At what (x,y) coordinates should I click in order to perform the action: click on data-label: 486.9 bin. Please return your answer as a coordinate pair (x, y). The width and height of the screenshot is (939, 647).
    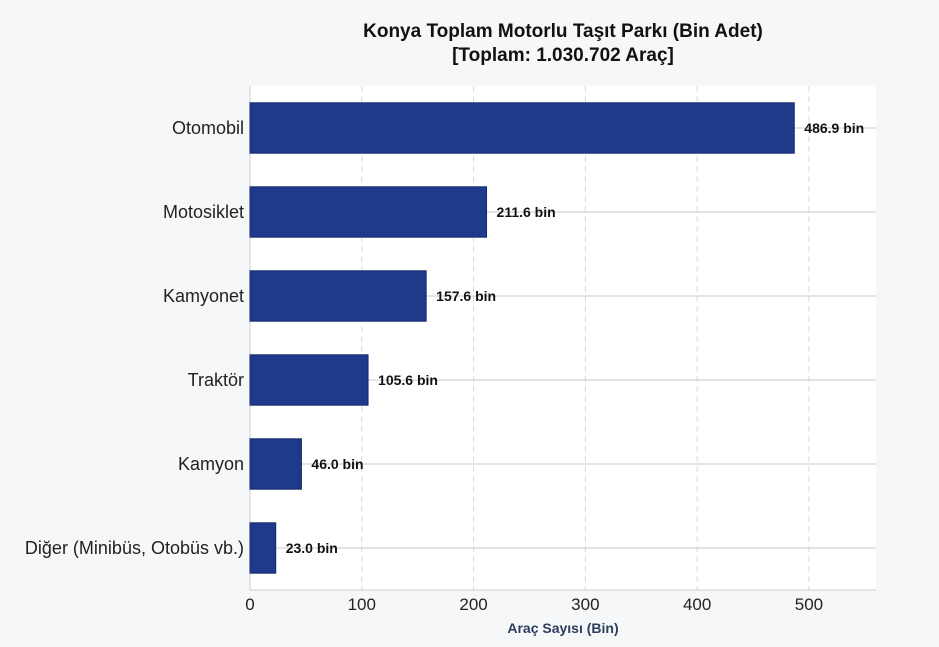
    Looking at the image, I should click on (834, 128).